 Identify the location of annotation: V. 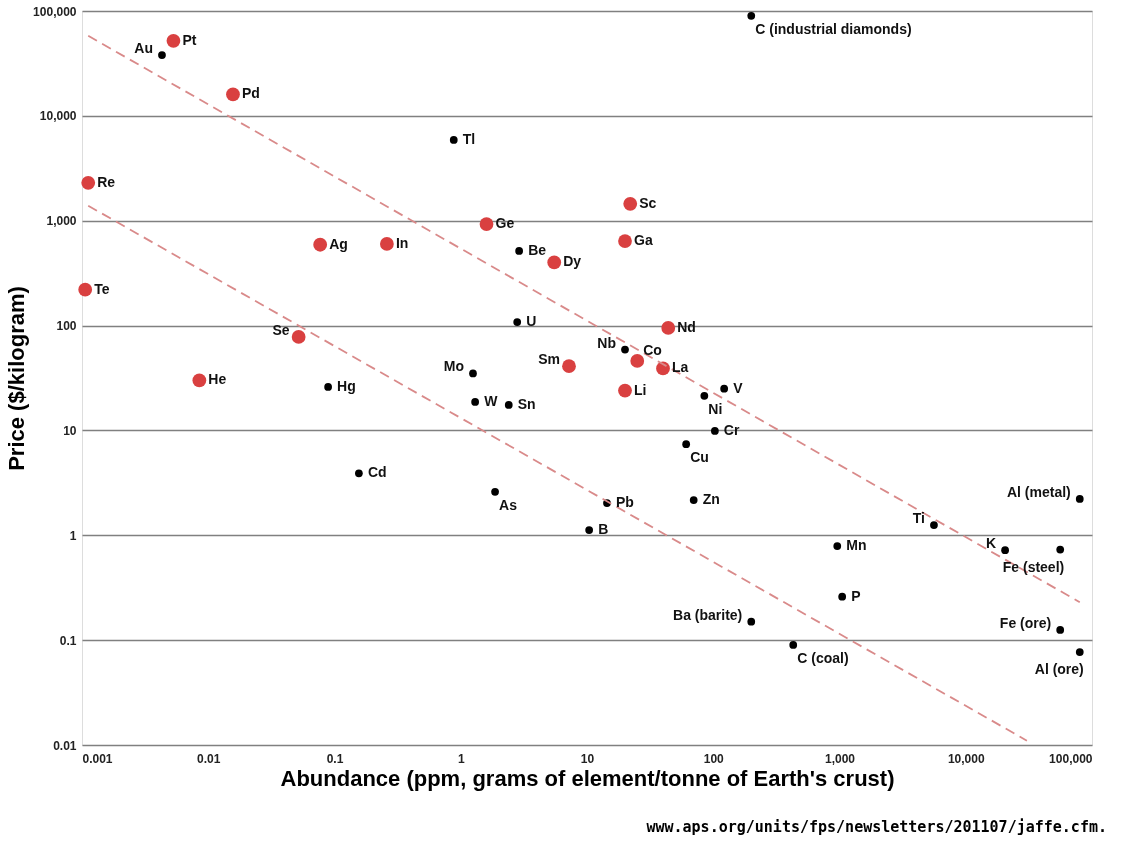
(738, 387).